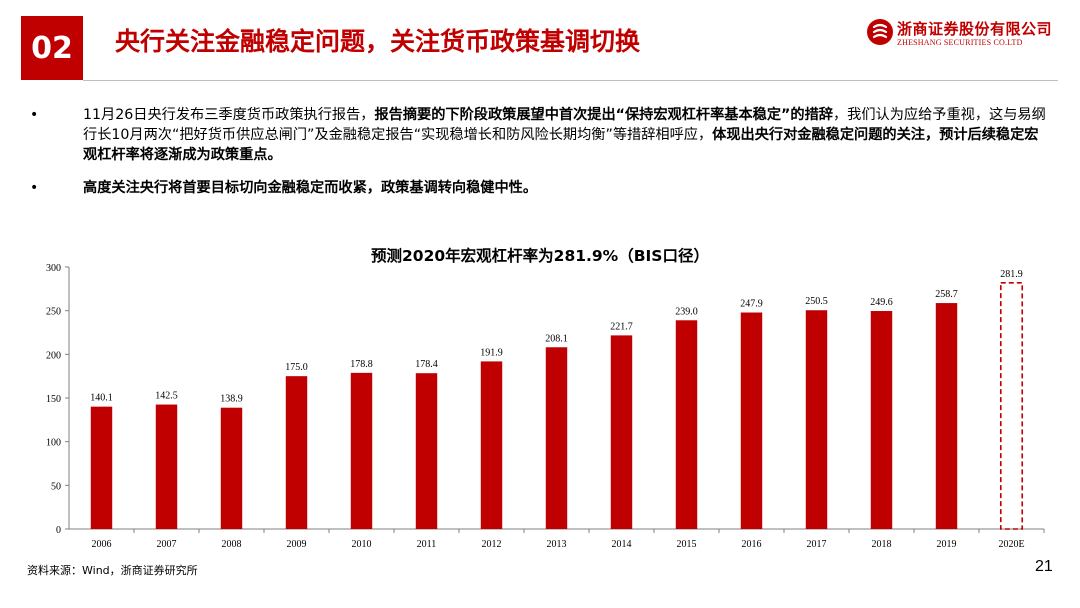 The height and width of the screenshot is (608, 1080). What do you see at coordinates (960, 42) in the screenshot?
I see `logo-name-en: ZHESHANG SECURITIES CO.LTD` at bounding box center [960, 42].